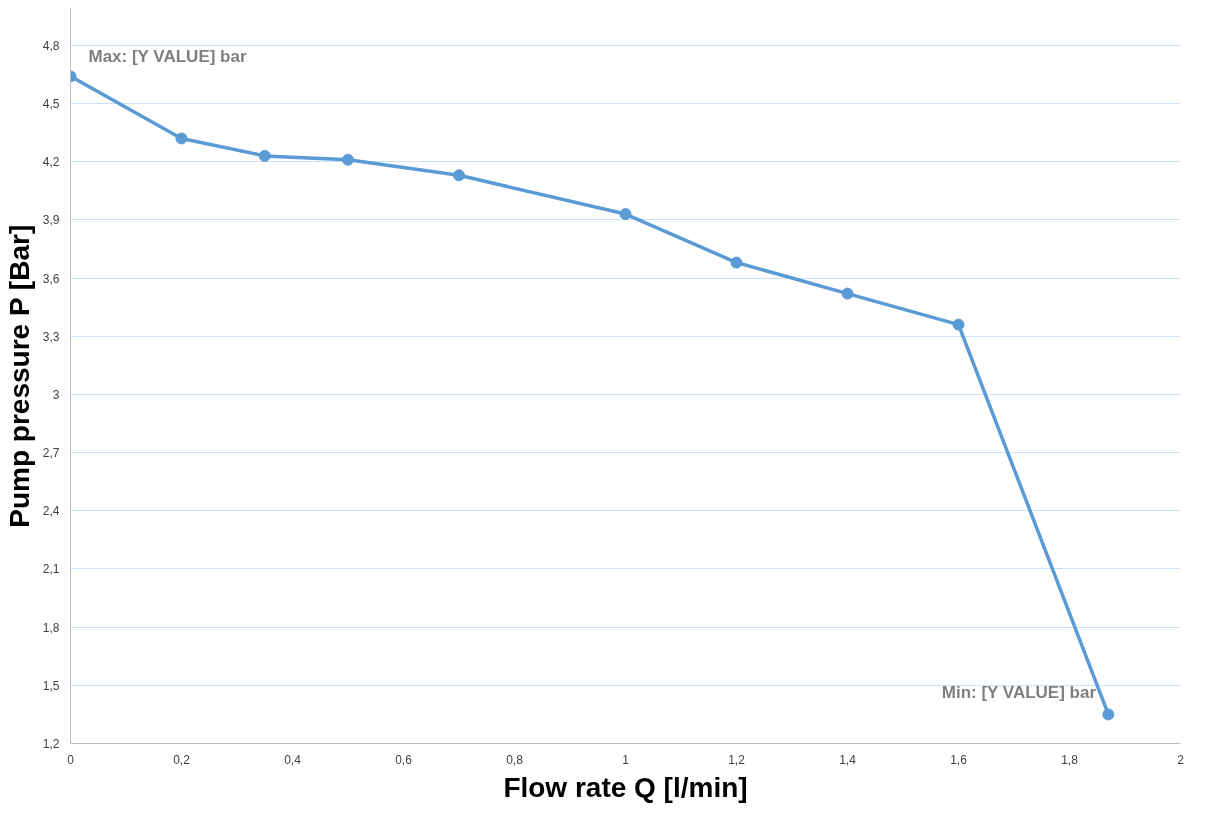  Describe the element at coordinates (737, 759) in the screenshot. I see `x-tick-label: 1,2` at that location.